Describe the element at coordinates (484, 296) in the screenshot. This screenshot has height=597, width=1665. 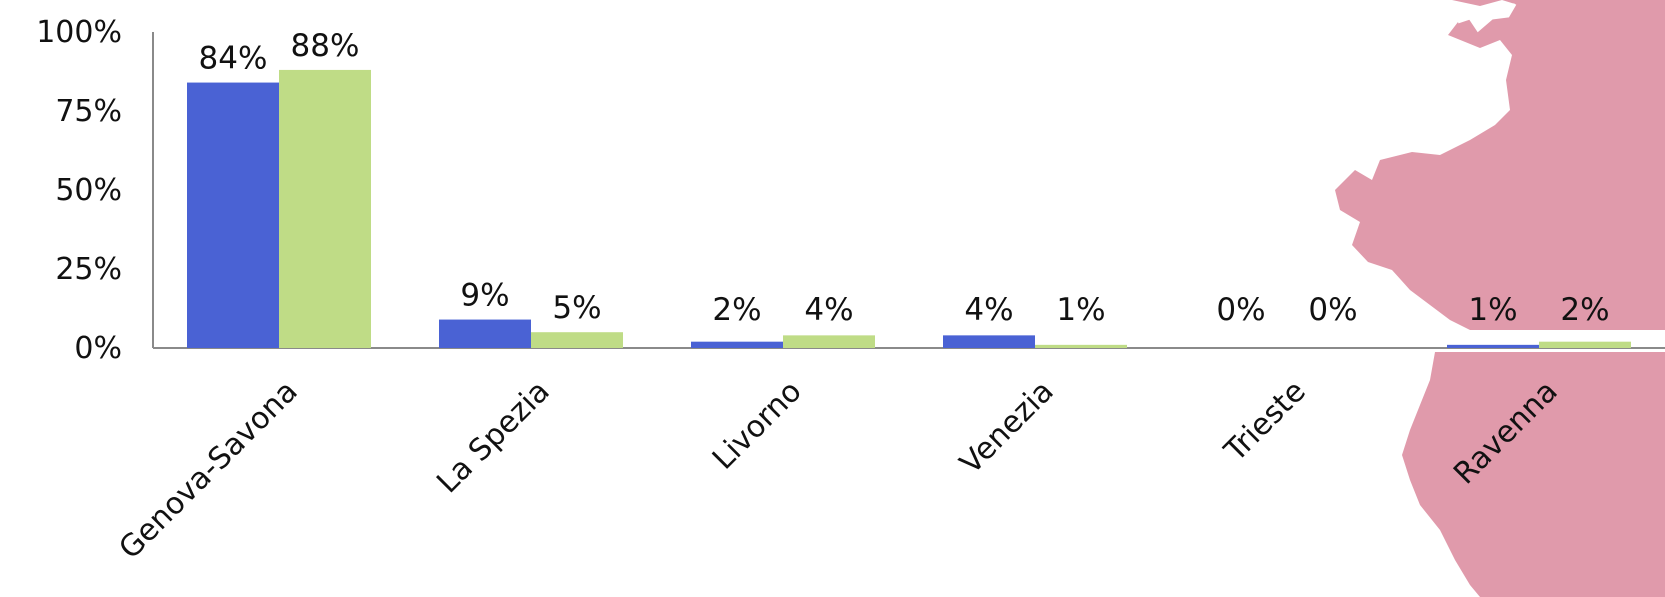
I see `data-label: 9%` at that location.